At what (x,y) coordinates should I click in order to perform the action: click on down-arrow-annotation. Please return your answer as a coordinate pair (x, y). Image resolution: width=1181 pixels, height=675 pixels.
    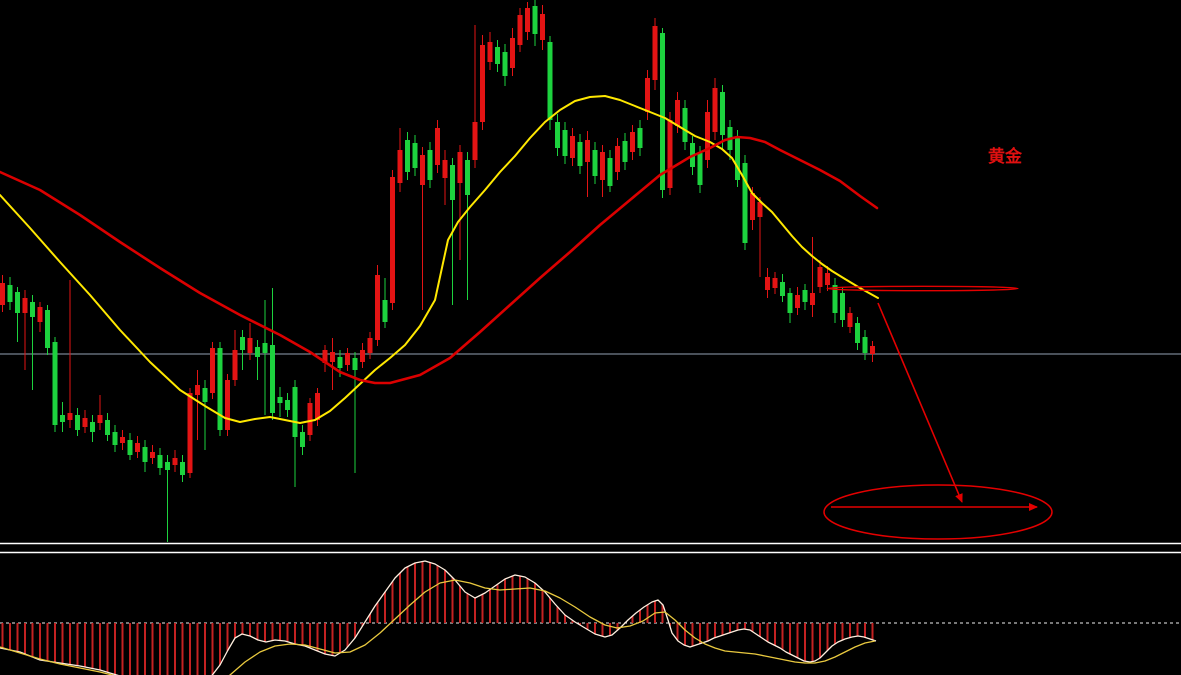
    Looking at the image, I should click on (920, 402).